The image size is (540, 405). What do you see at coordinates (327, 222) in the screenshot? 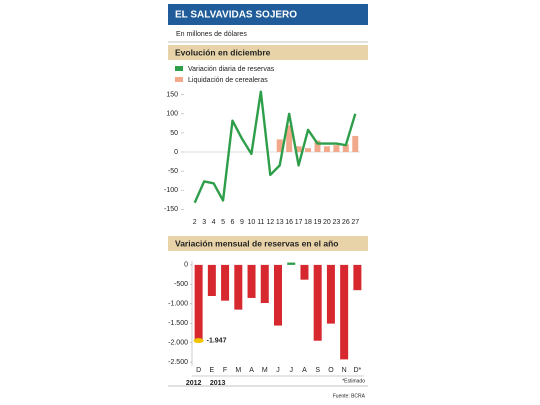
I see `x-tick-label: 20` at bounding box center [327, 222].